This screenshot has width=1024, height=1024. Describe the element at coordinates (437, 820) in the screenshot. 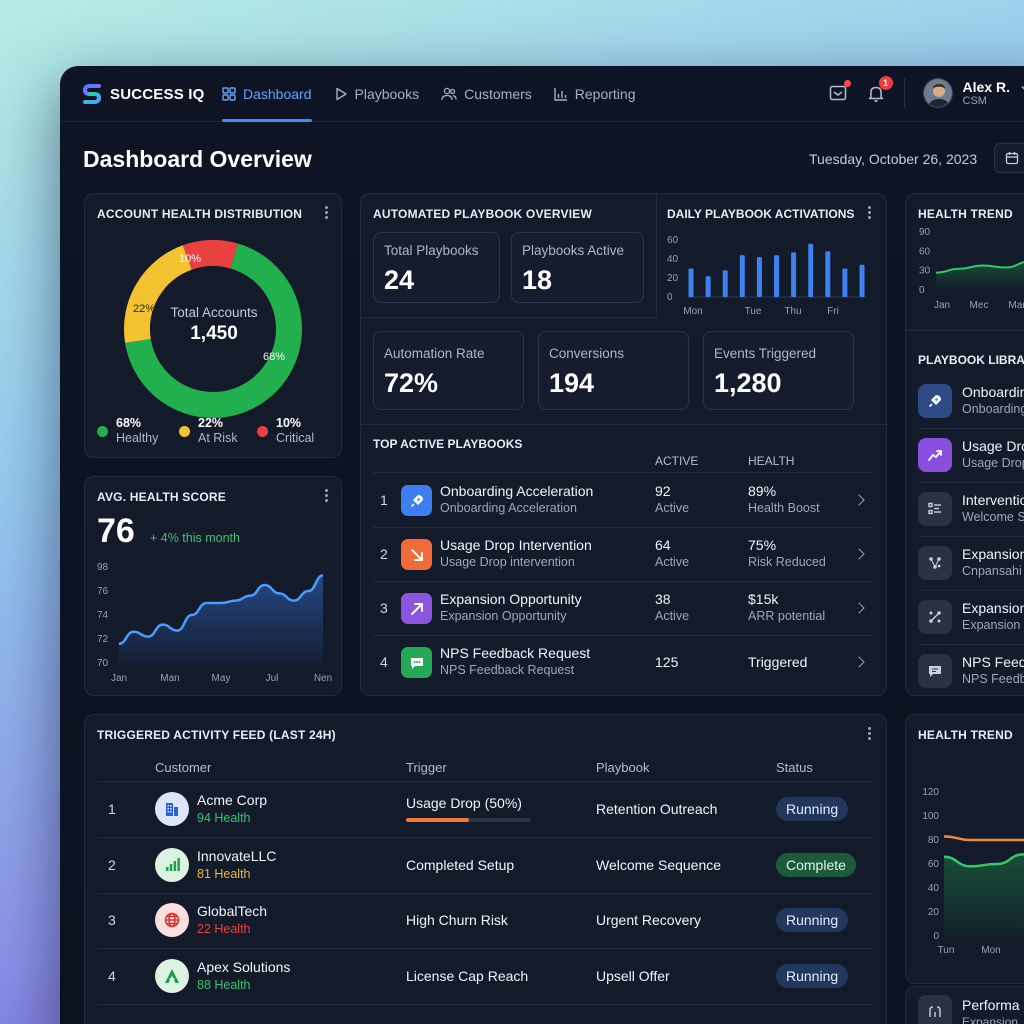

I see `progress-fill` at that location.